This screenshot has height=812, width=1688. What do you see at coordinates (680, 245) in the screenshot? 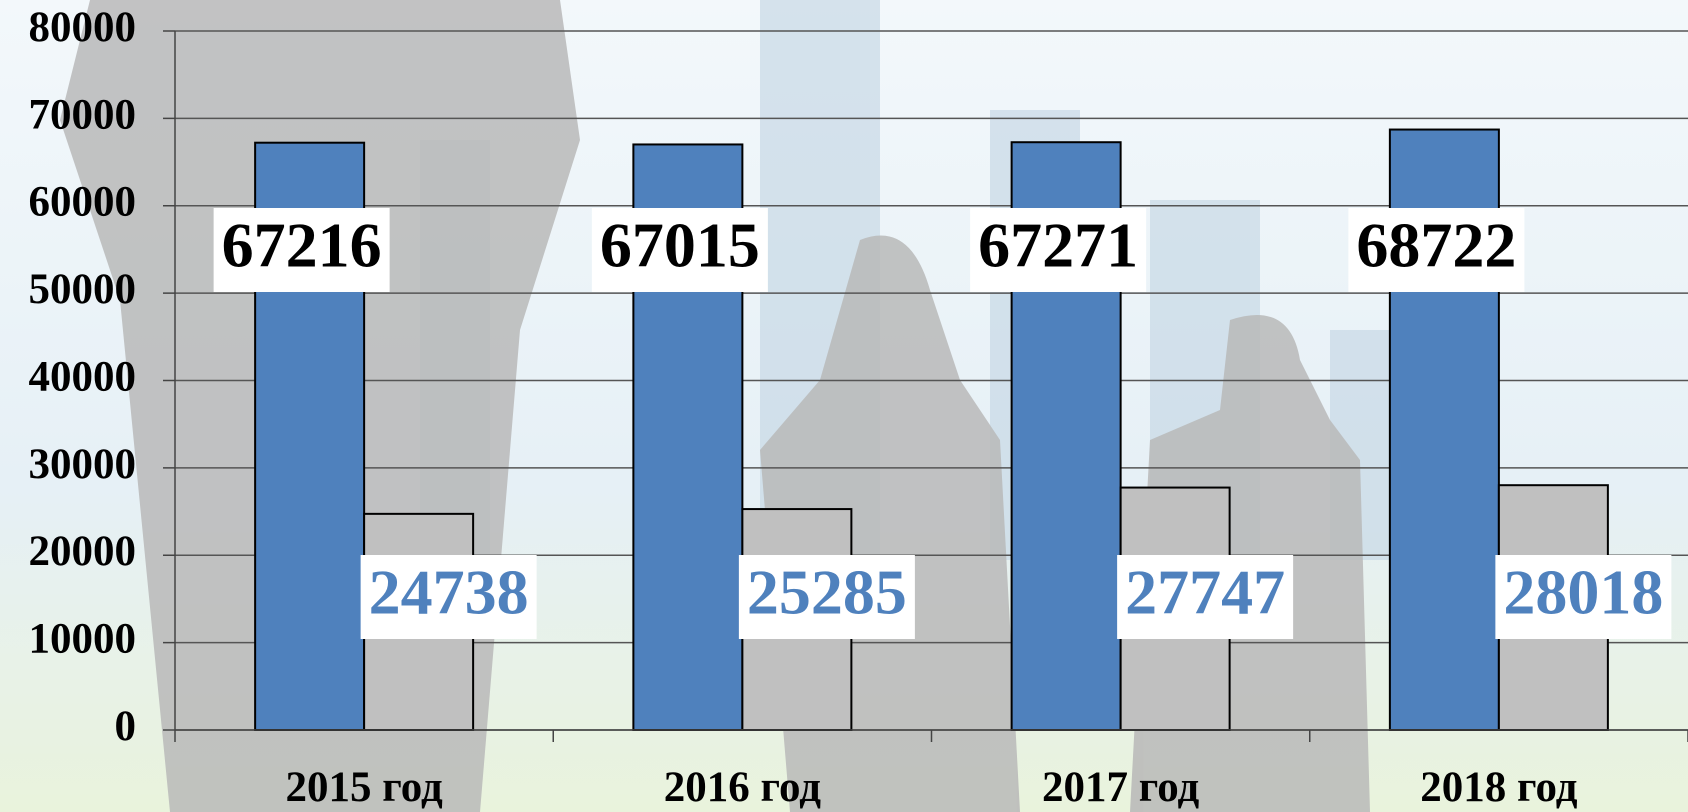
I see `data-label: 67015` at bounding box center [680, 245].